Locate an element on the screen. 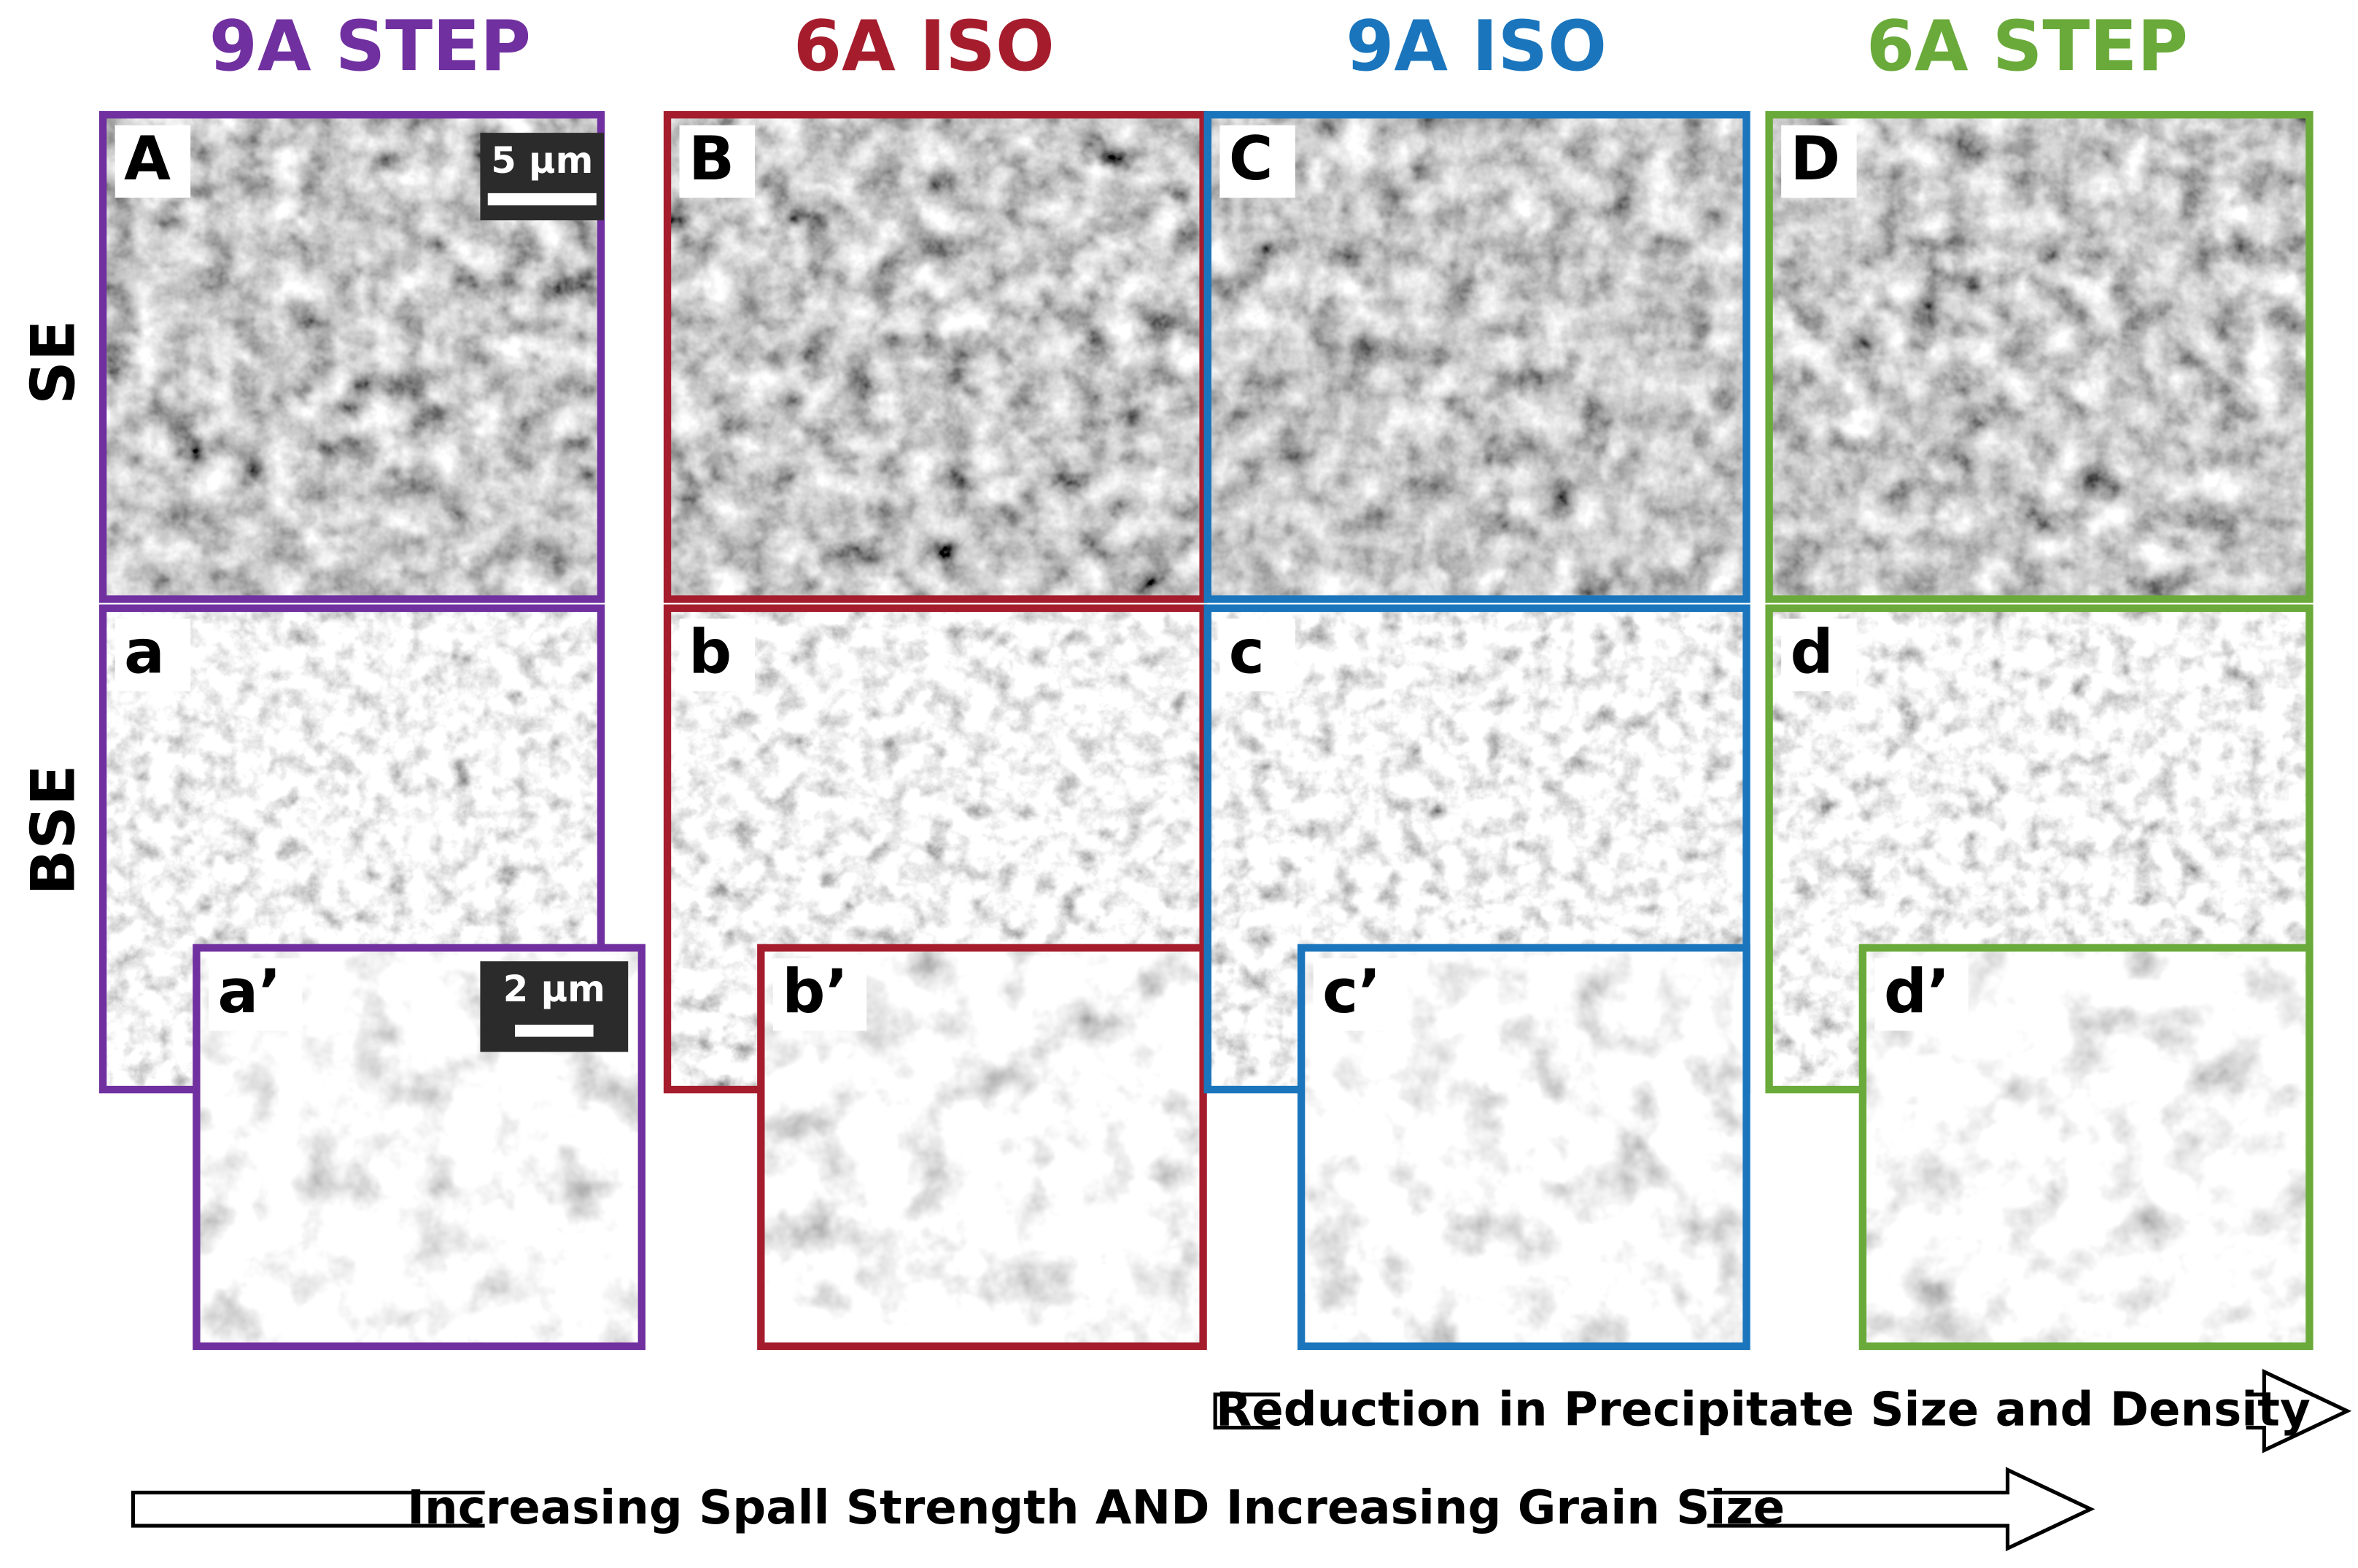  panel-label: B is located at coordinates (711, 158).